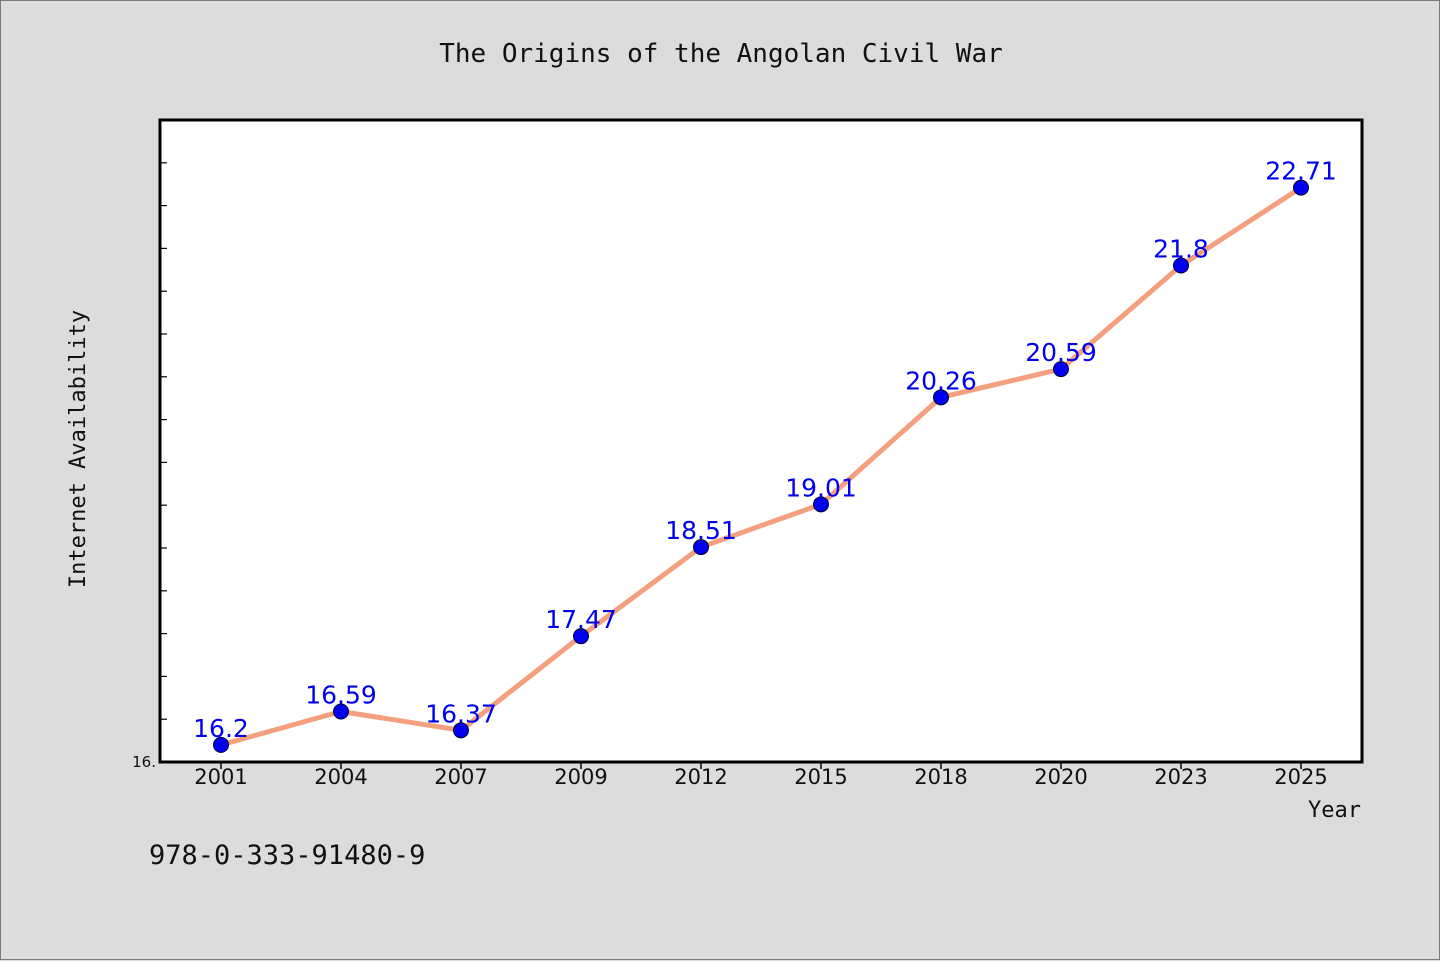  What do you see at coordinates (287, 855) in the screenshot?
I see `isbn-footnote: 978-0-333-91480-9` at bounding box center [287, 855].